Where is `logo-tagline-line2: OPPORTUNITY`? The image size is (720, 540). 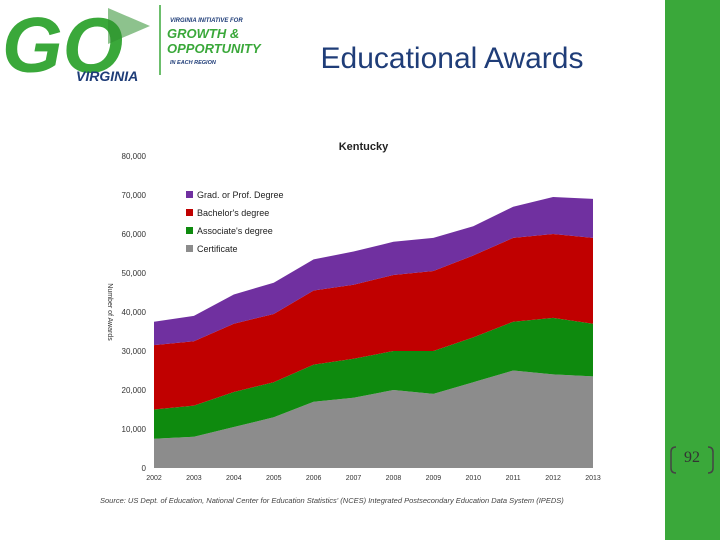
logo-tagline-line2: OPPORTUNITY is located at coordinates (214, 48).